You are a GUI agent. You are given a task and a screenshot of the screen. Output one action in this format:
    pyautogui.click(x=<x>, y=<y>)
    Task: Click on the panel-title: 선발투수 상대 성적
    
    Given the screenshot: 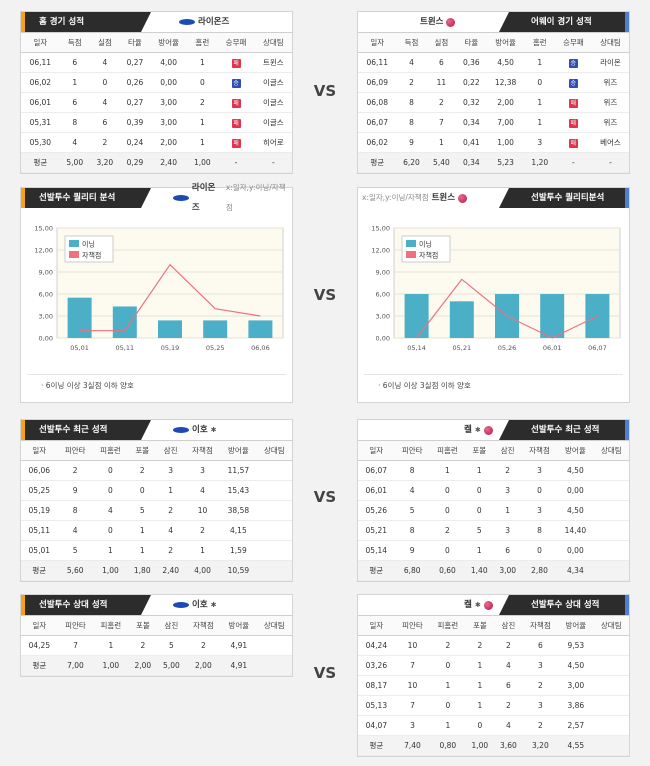 What is the action you would take?
    pyautogui.click(x=564, y=605)
    